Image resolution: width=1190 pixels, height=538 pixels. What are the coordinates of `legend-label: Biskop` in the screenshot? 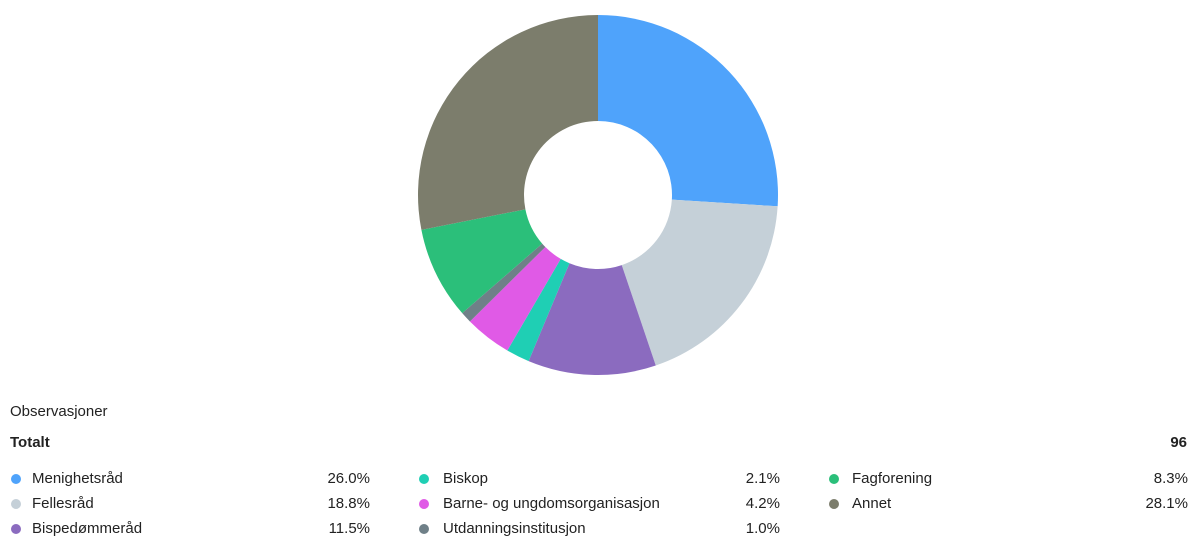 It's located at (465, 478).